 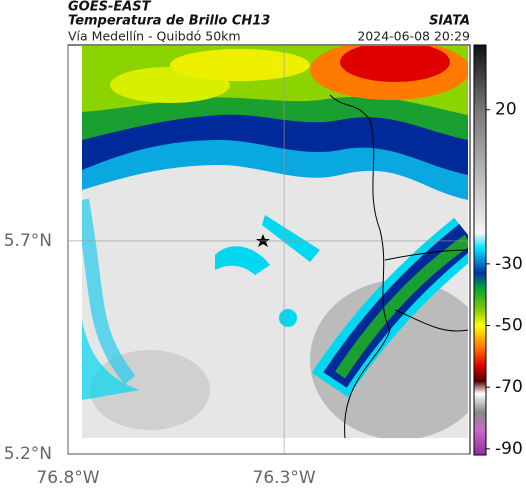 I want to click on y-tick-label: 5.7°N, so click(x=28, y=241).